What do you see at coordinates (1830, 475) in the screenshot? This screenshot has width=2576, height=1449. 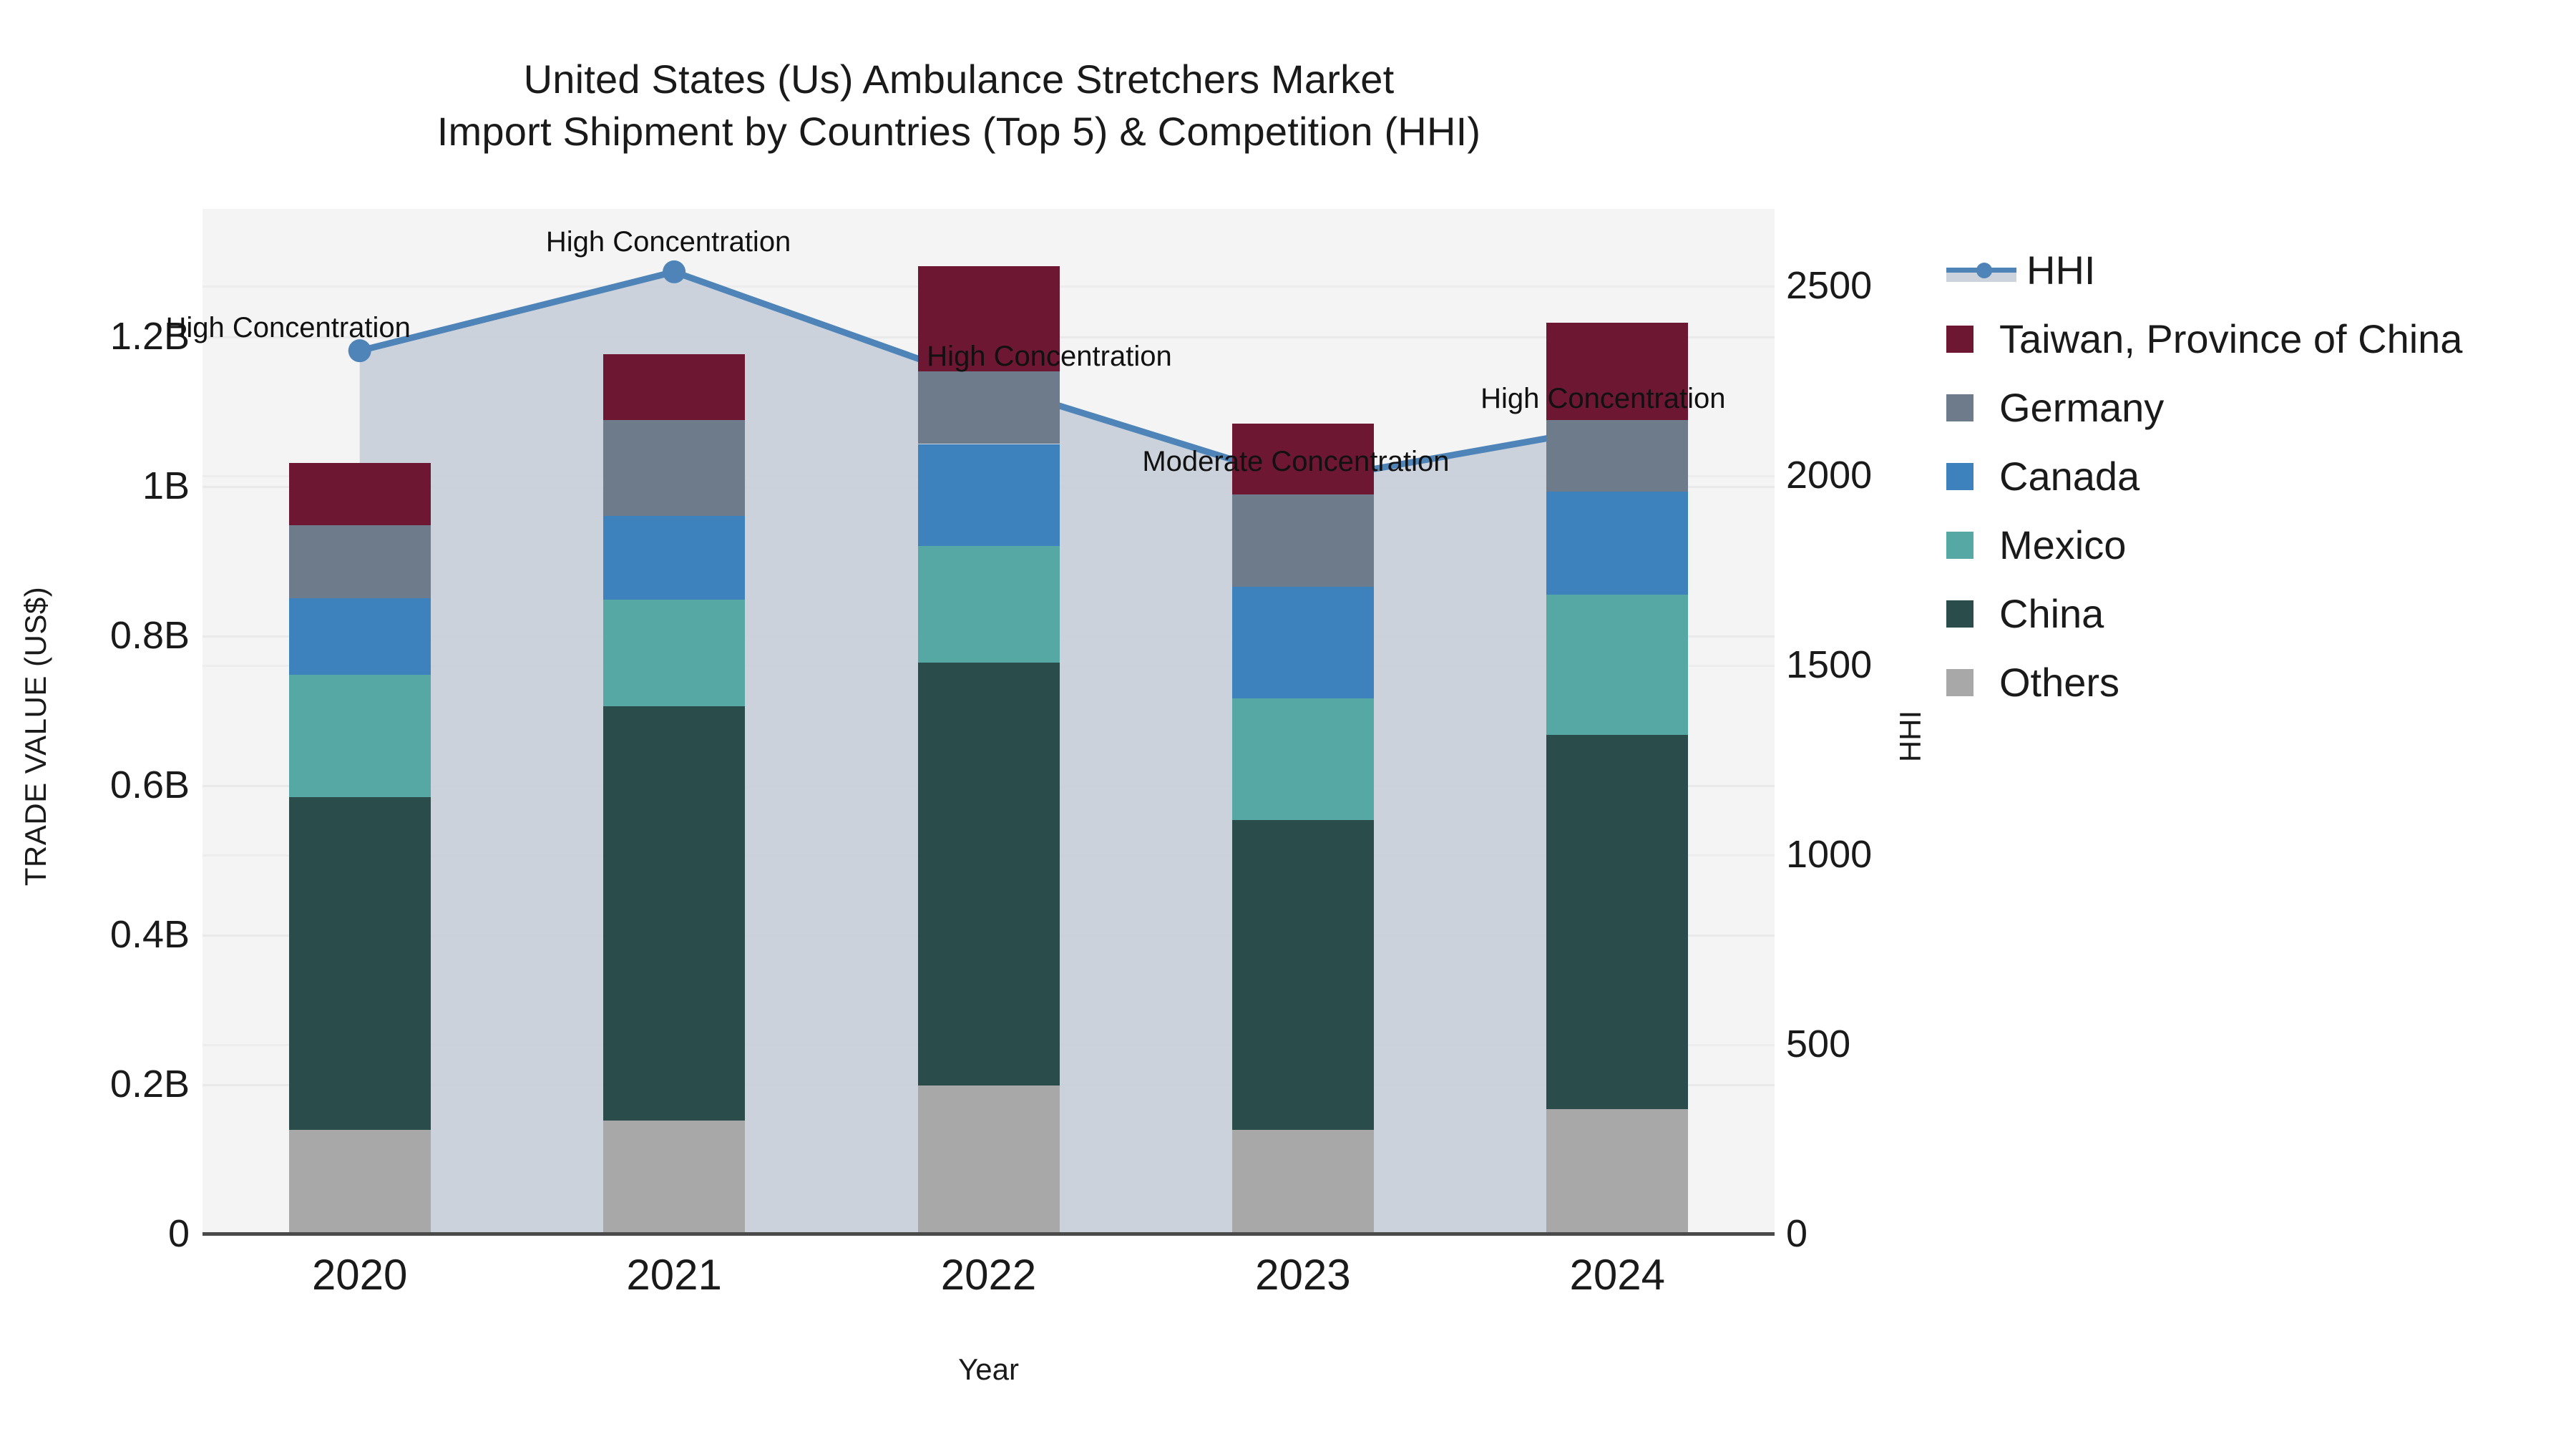 I see `y-axis-right-tick-4: 2000` at bounding box center [1830, 475].